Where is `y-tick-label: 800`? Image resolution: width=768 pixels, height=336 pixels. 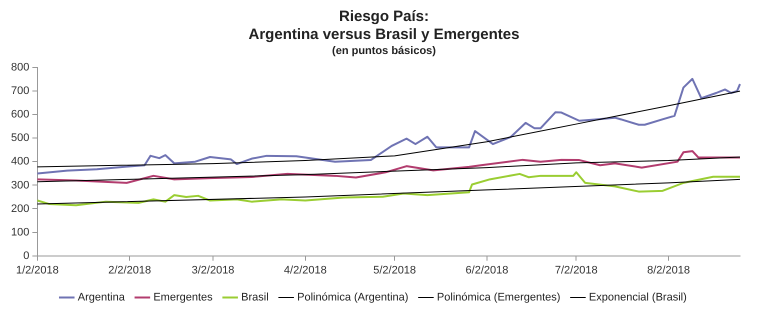
y-tick-label: 800 is located at coordinates (20, 68).